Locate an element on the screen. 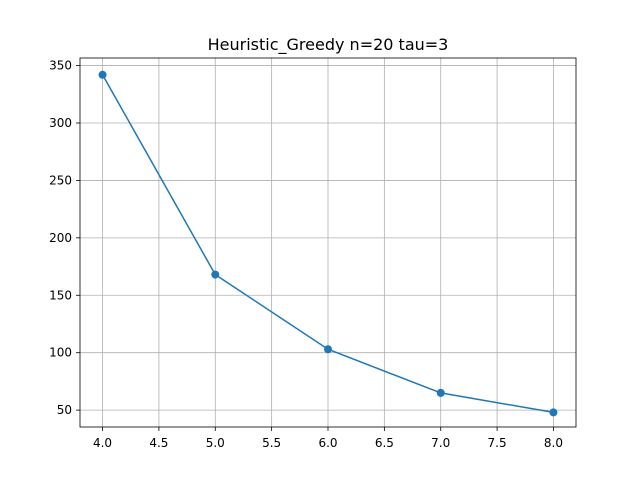 The height and width of the screenshot is (480, 640). x-tick-label: 4.0 is located at coordinates (102, 443).